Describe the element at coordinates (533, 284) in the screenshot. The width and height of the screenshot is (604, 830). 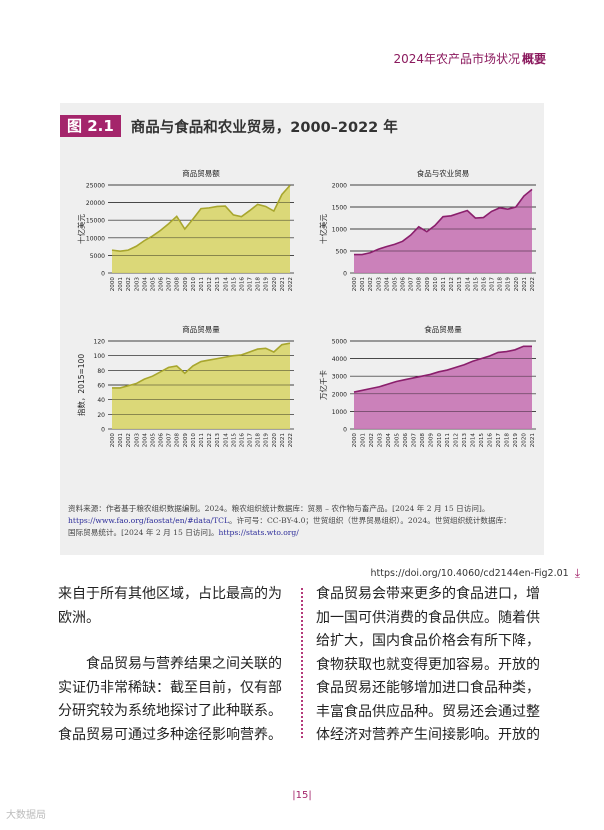
I see `x-tick-label: 2022` at that location.